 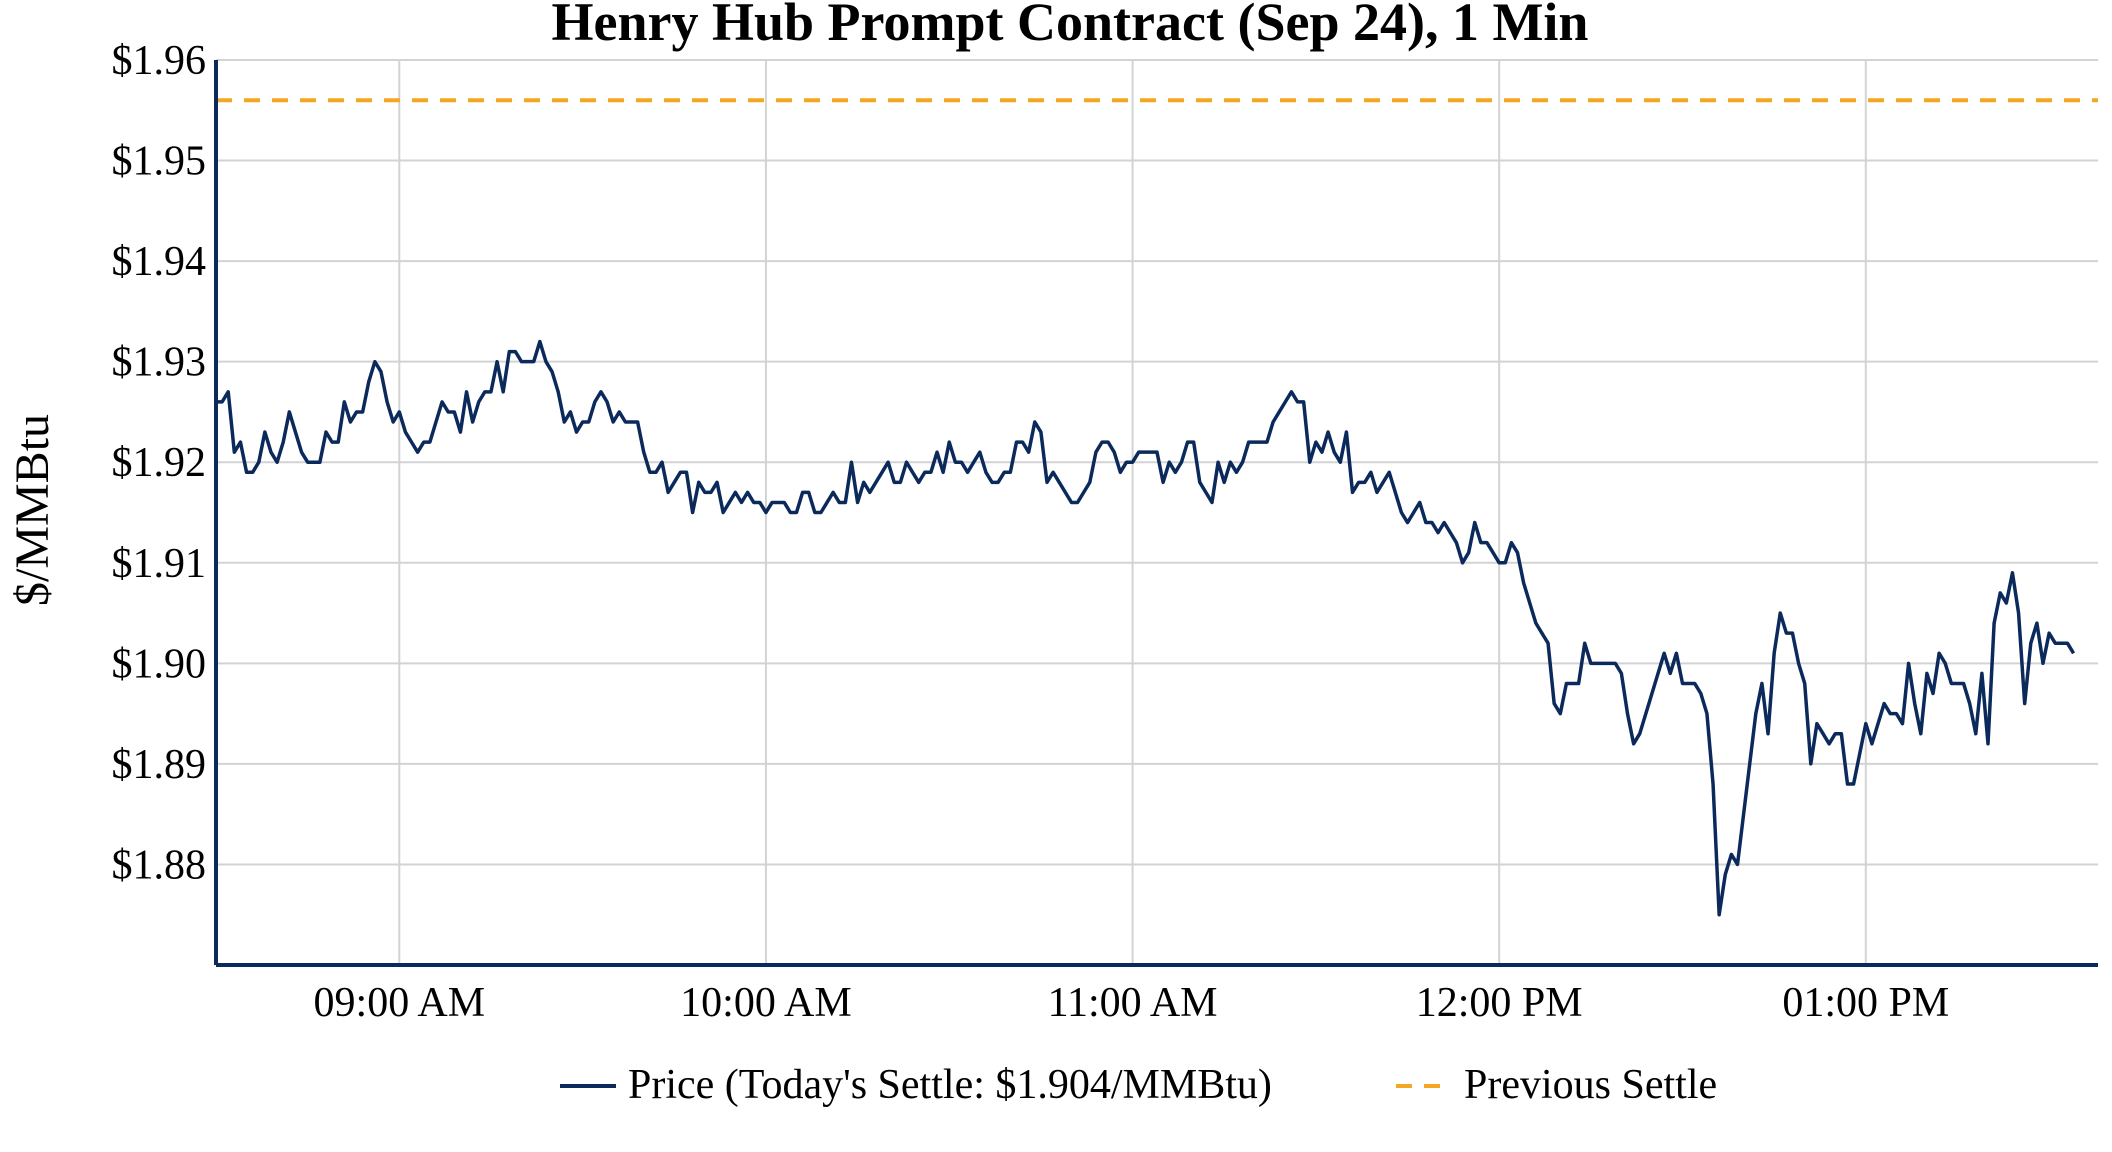 What do you see at coordinates (159, 162) in the screenshot?
I see `y-tick-label: $1.95` at bounding box center [159, 162].